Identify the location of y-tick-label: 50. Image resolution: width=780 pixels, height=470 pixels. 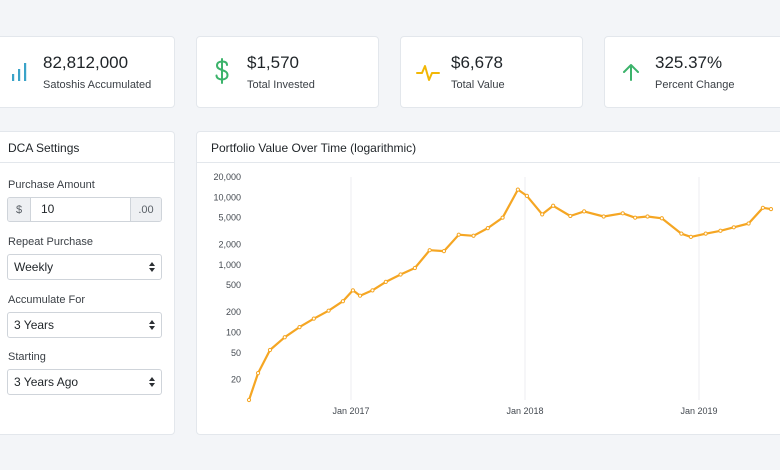
(236, 353).